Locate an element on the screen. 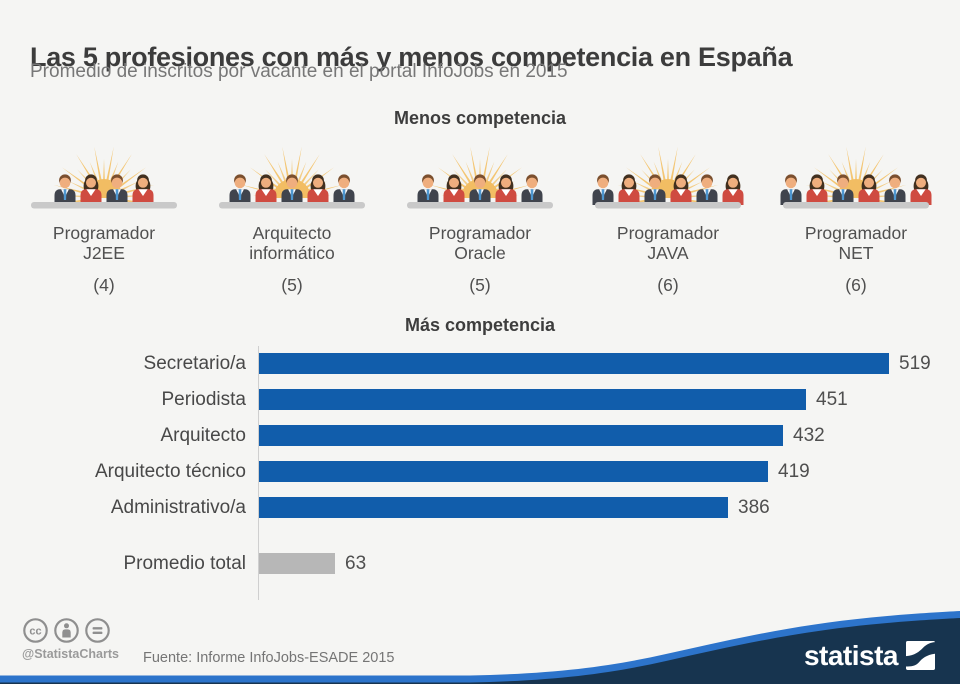 Image resolution: width=960 pixels, height=684 pixels. no-derivatives-icon is located at coordinates (97, 630).